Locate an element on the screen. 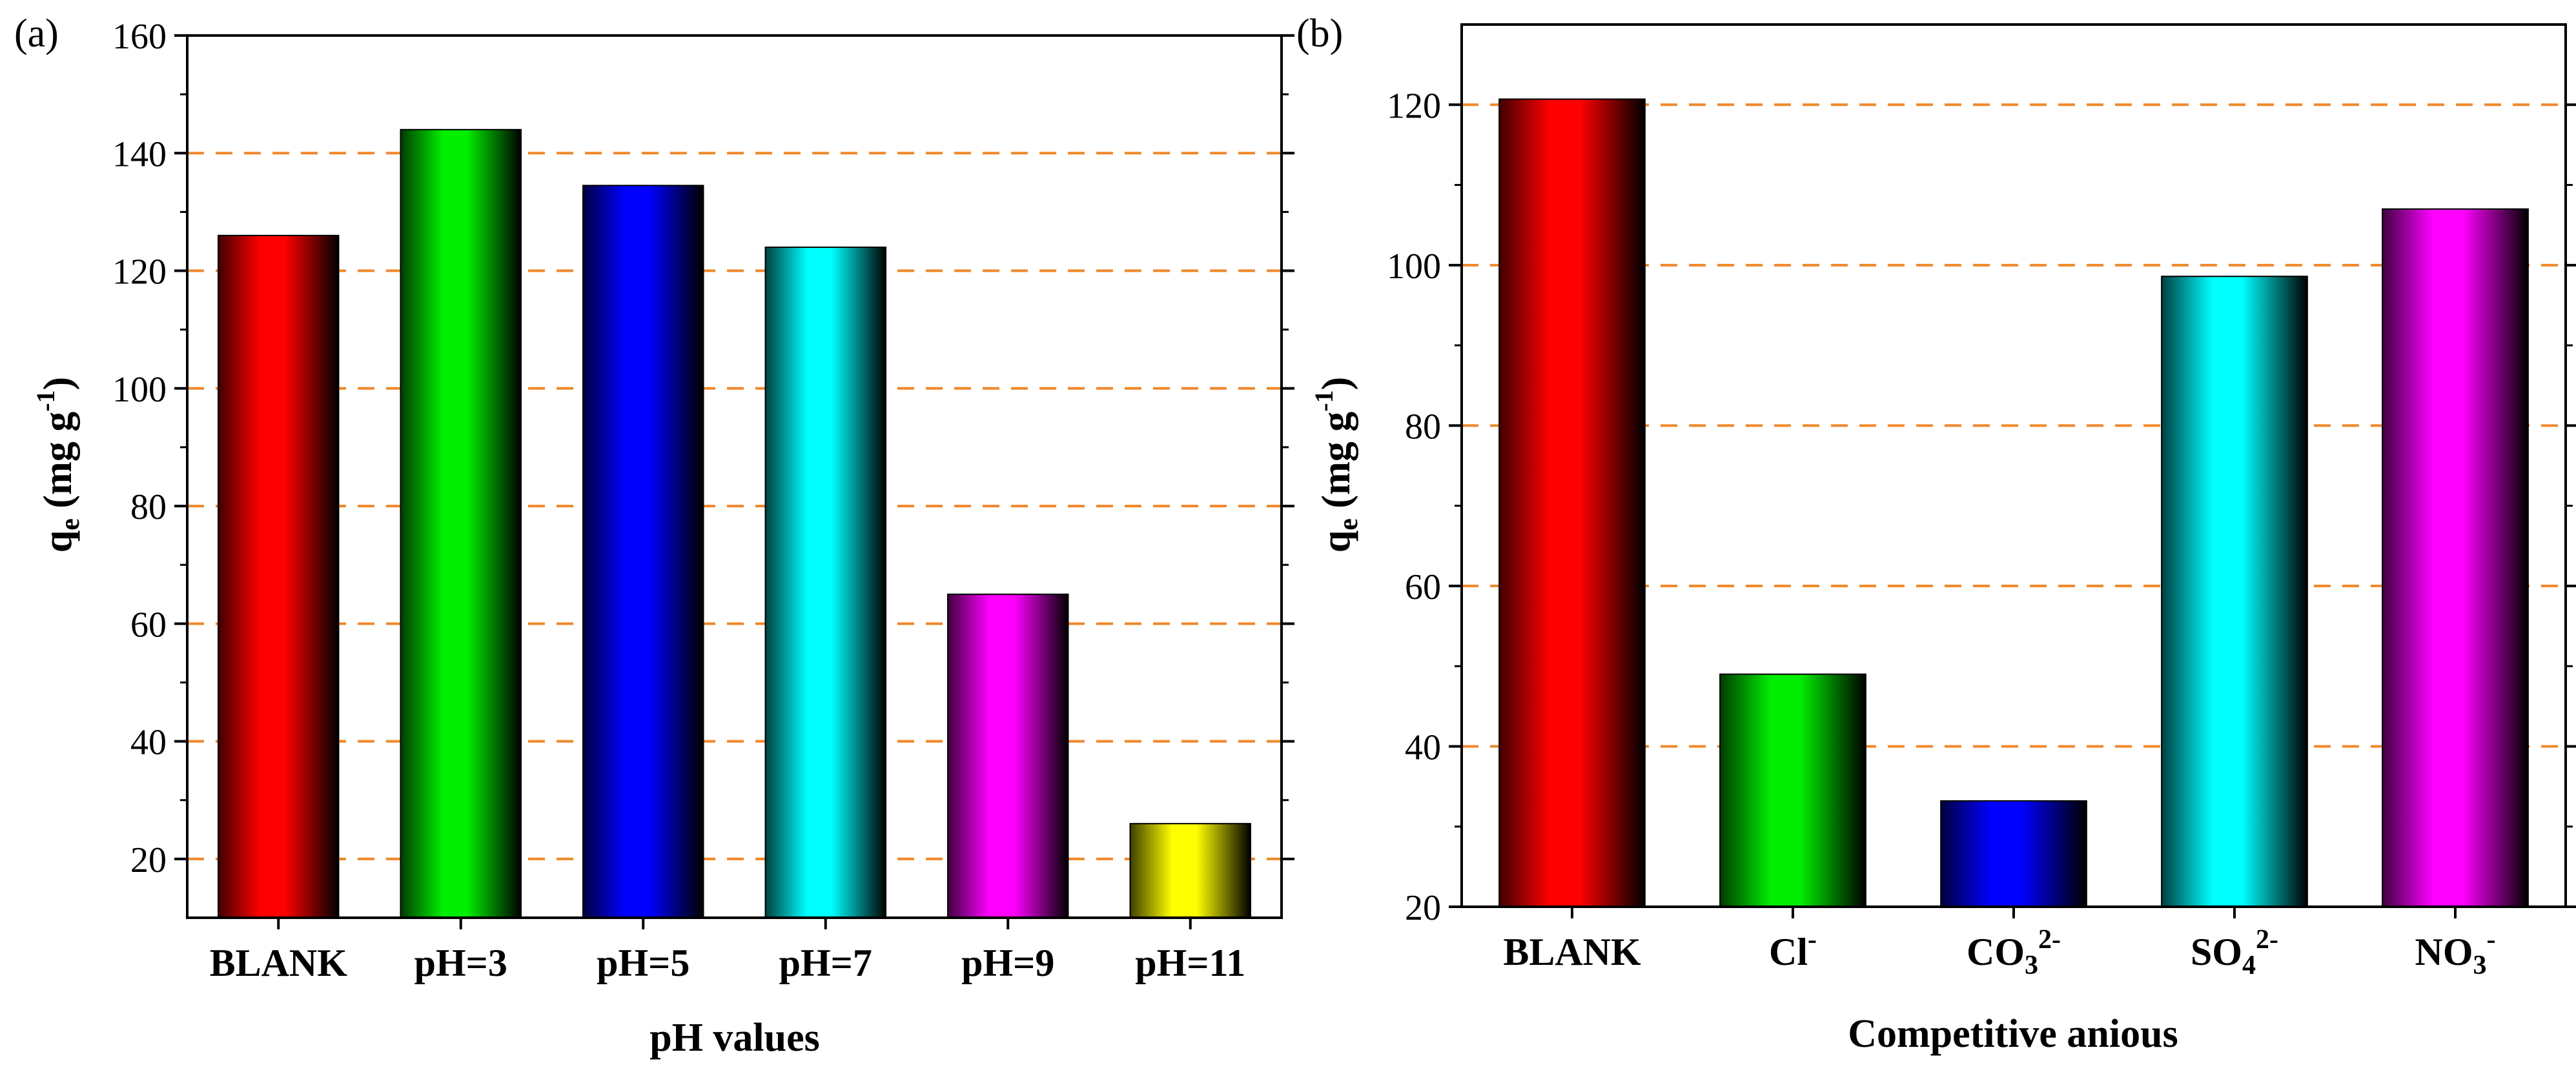 This screenshot has height=1072, width=2576. x-category-label: SO42- is located at coordinates (2234, 952).